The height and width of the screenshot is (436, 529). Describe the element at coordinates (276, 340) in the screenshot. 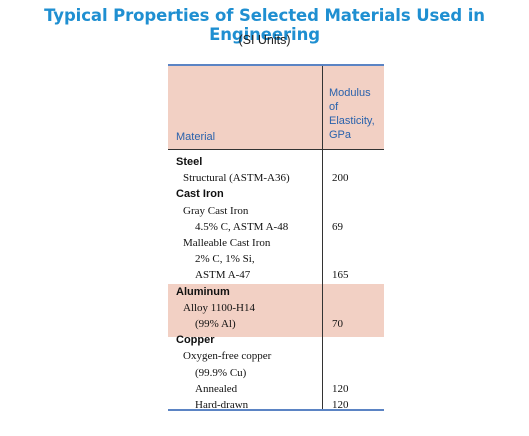

I see `table-row: Copper` at that location.